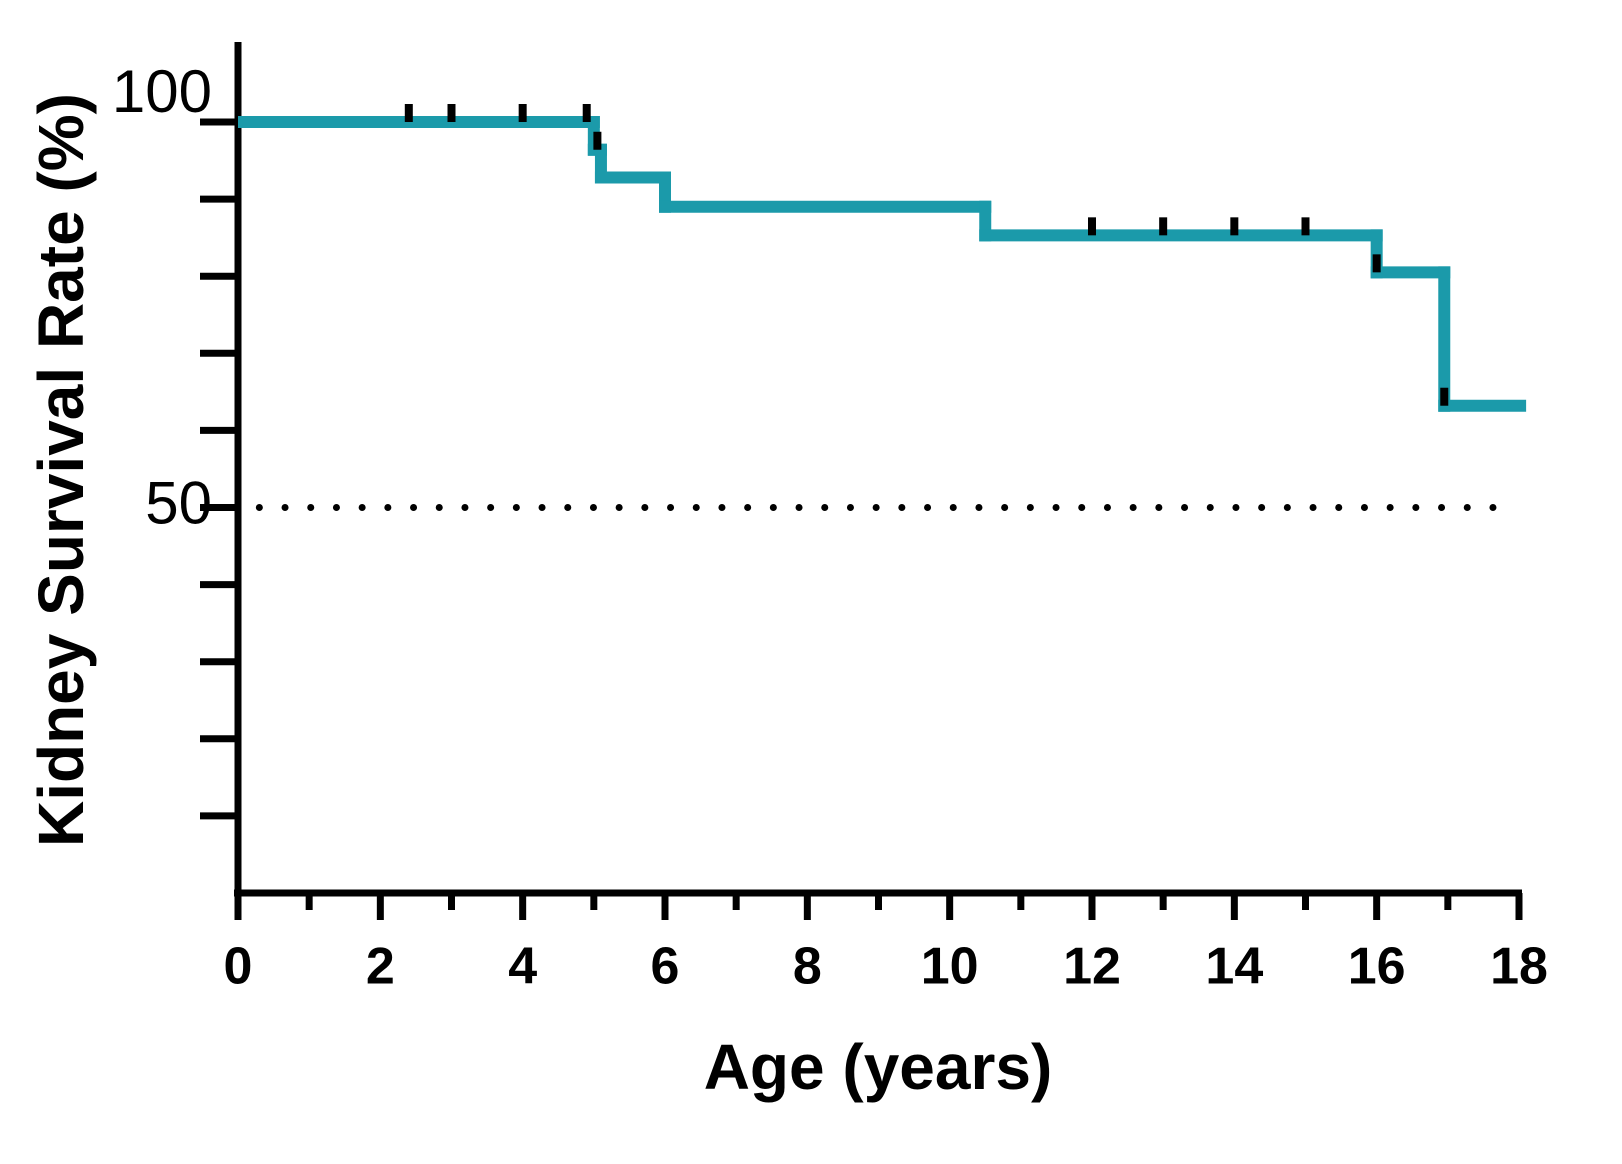 Image resolution: width=1622 pixels, height=1164 pixels. What do you see at coordinates (1092, 967) in the screenshot?
I see `x-tick-label: 12` at bounding box center [1092, 967].